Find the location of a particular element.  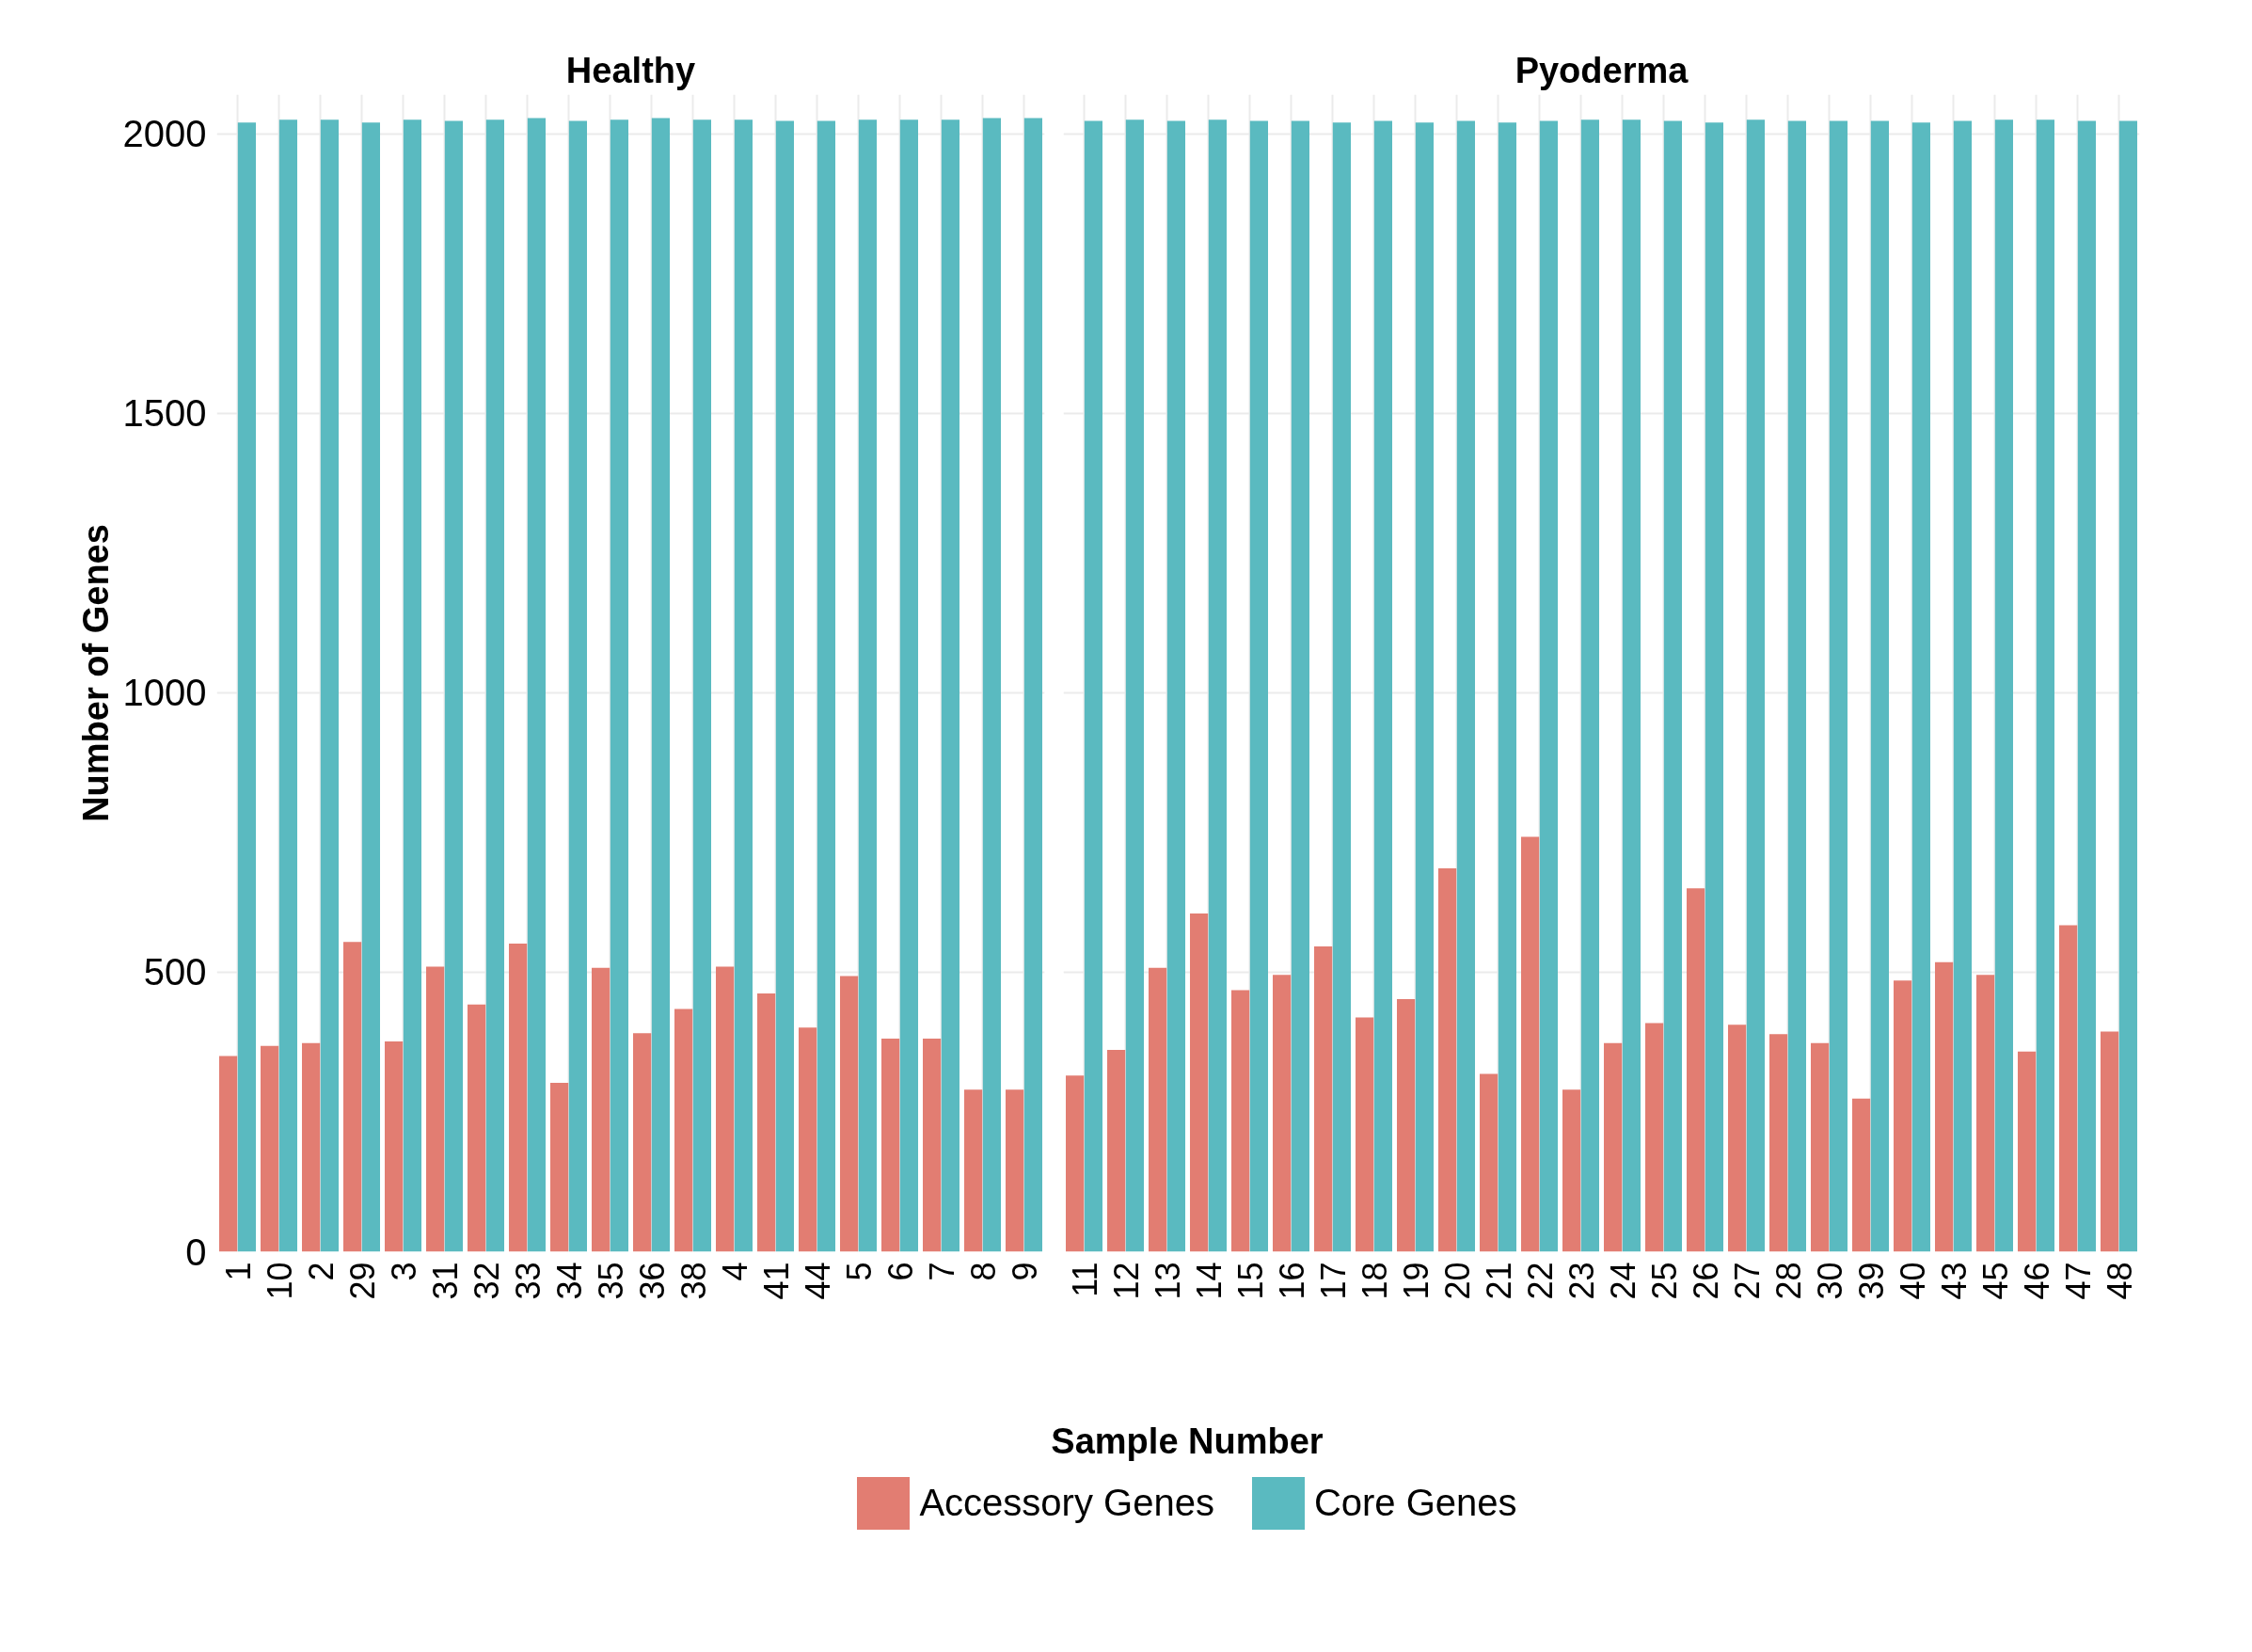

x-tick-label: 1 is located at coordinates (238, 1271).